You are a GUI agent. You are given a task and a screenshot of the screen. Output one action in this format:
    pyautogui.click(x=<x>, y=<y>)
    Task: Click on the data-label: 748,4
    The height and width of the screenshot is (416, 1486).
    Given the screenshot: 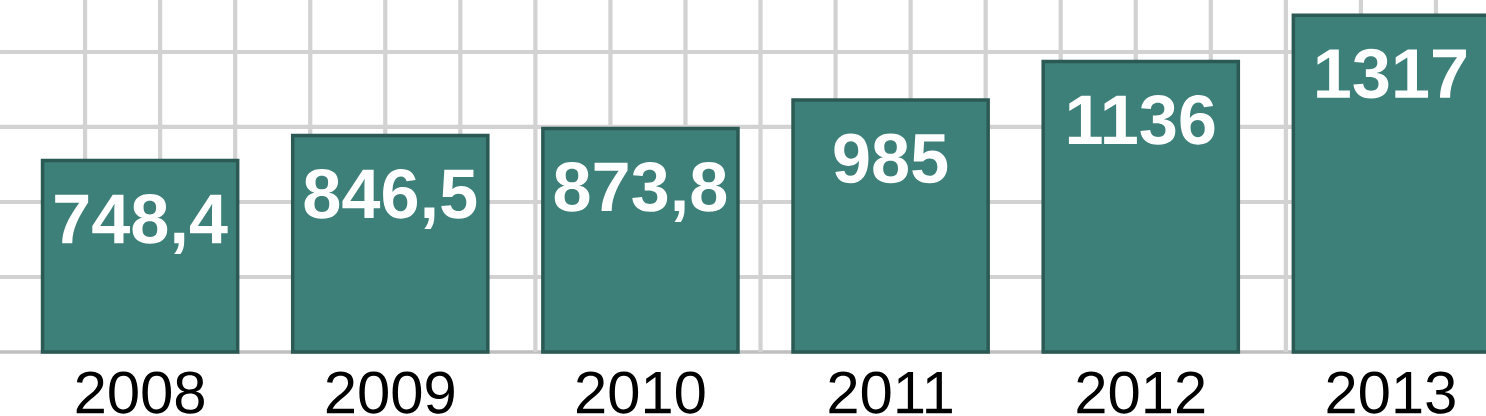 What is the action you would take?
    pyautogui.click(x=141, y=224)
    